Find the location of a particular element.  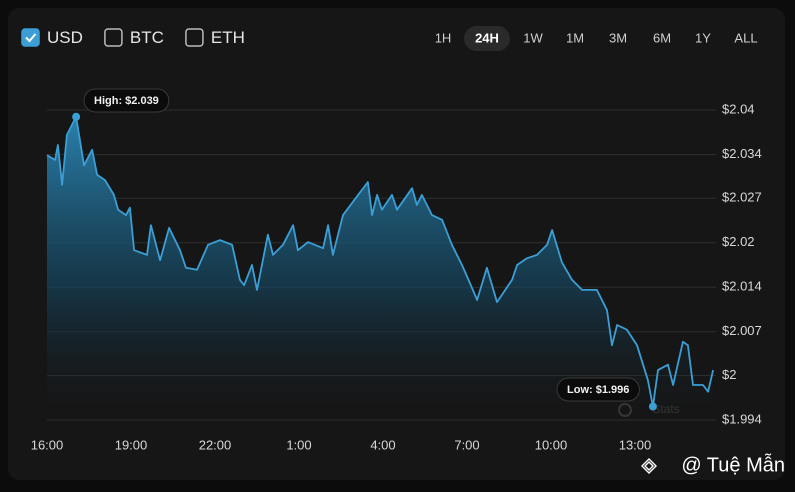

y-tick-label: $2.04 is located at coordinates (738, 108).